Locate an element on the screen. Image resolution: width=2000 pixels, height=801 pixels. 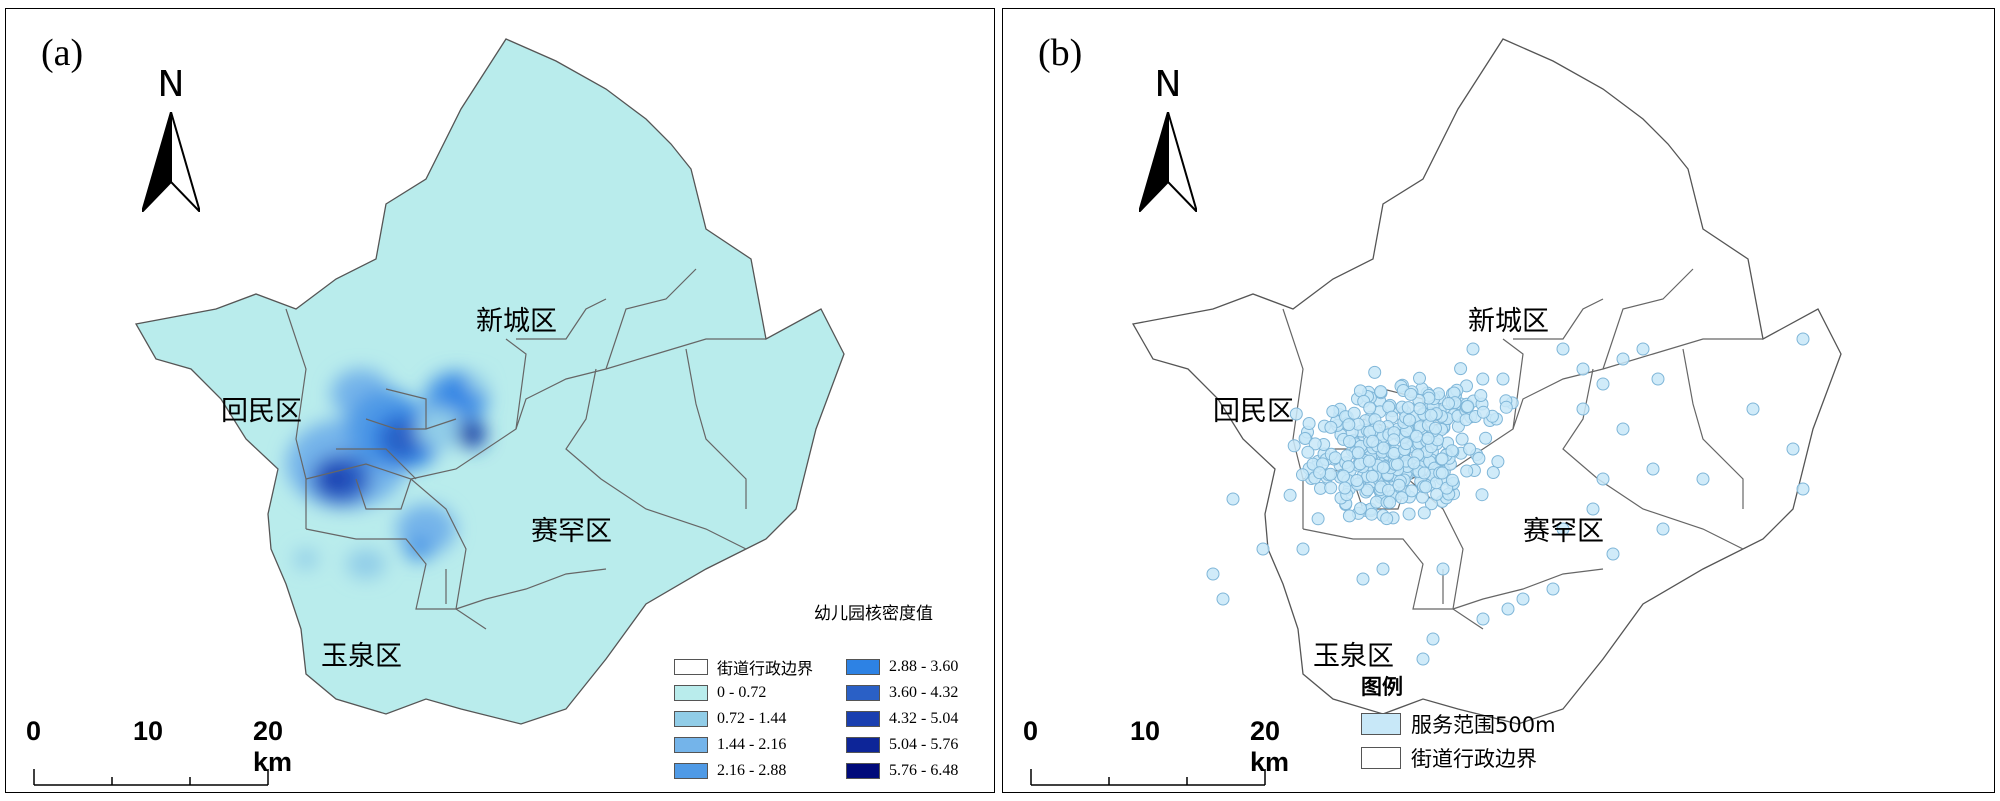
scale-bar: 0 10 20 km is located at coordinates (159, 751).